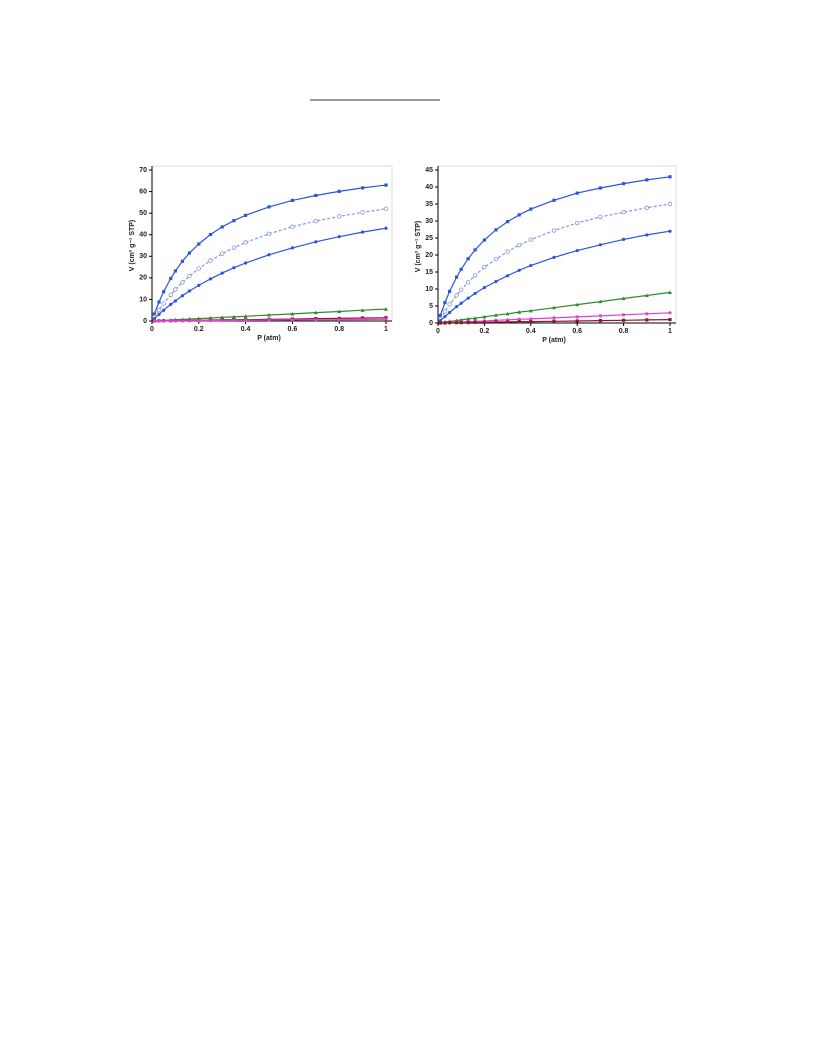  Describe the element at coordinates (577, 331) in the screenshot. I see `x-tick-label: 0.6` at that location.